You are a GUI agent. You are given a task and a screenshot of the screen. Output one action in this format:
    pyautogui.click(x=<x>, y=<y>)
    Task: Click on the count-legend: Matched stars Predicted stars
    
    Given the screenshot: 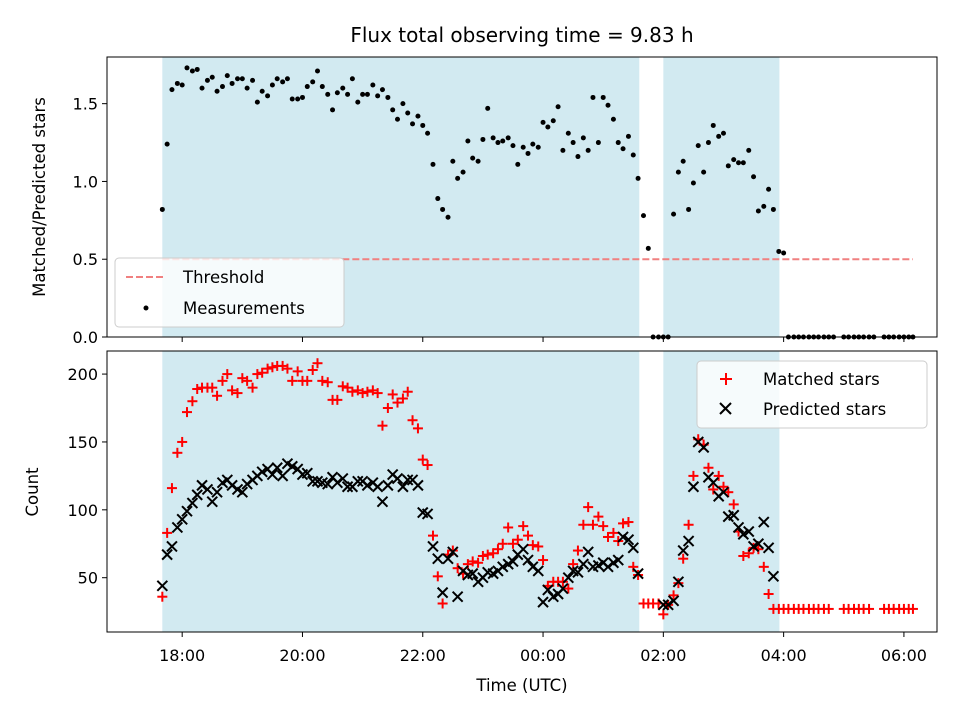 What is the action you would take?
    pyautogui.click(x=812, y=394)
    